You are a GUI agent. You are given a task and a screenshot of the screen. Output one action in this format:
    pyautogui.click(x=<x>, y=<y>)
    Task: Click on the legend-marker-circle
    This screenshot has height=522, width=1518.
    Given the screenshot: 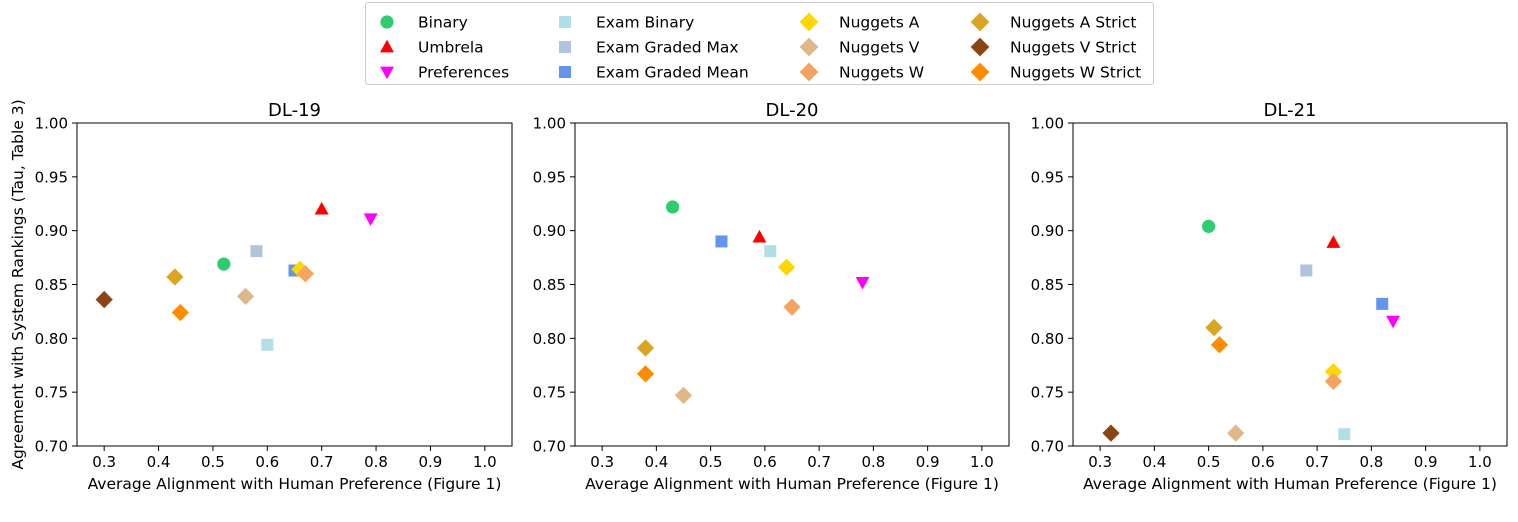 What is the action you would take?
    pyautogui.click(x=387, y=22)
    